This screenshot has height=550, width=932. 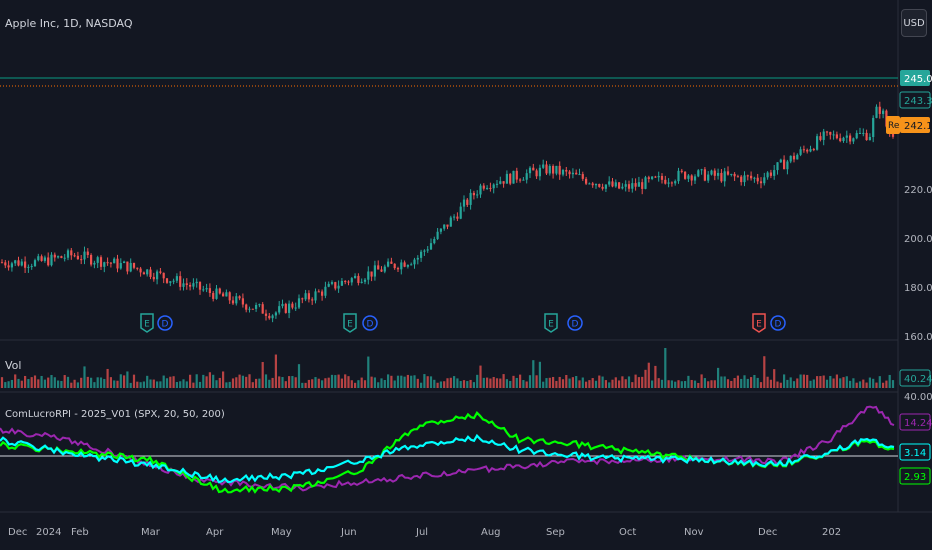 What do you see at coordinates (447, 368) in the screenshot?
I see `volume-bars` at bounding box center [447, 368].